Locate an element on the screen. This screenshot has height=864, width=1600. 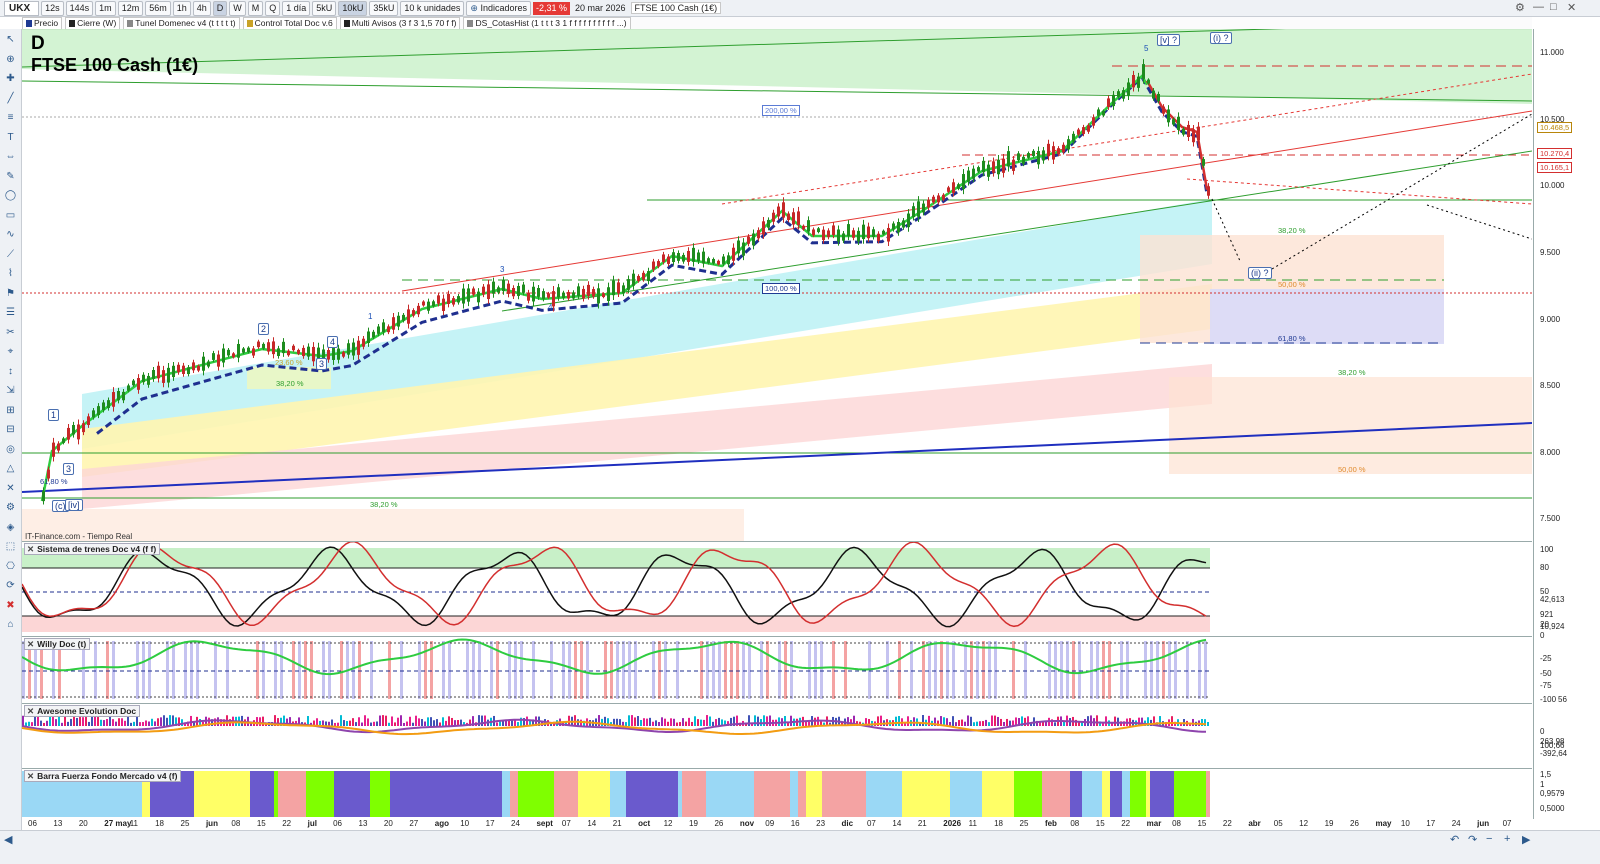
period-button: 4h is located at coordinates (201, 8).